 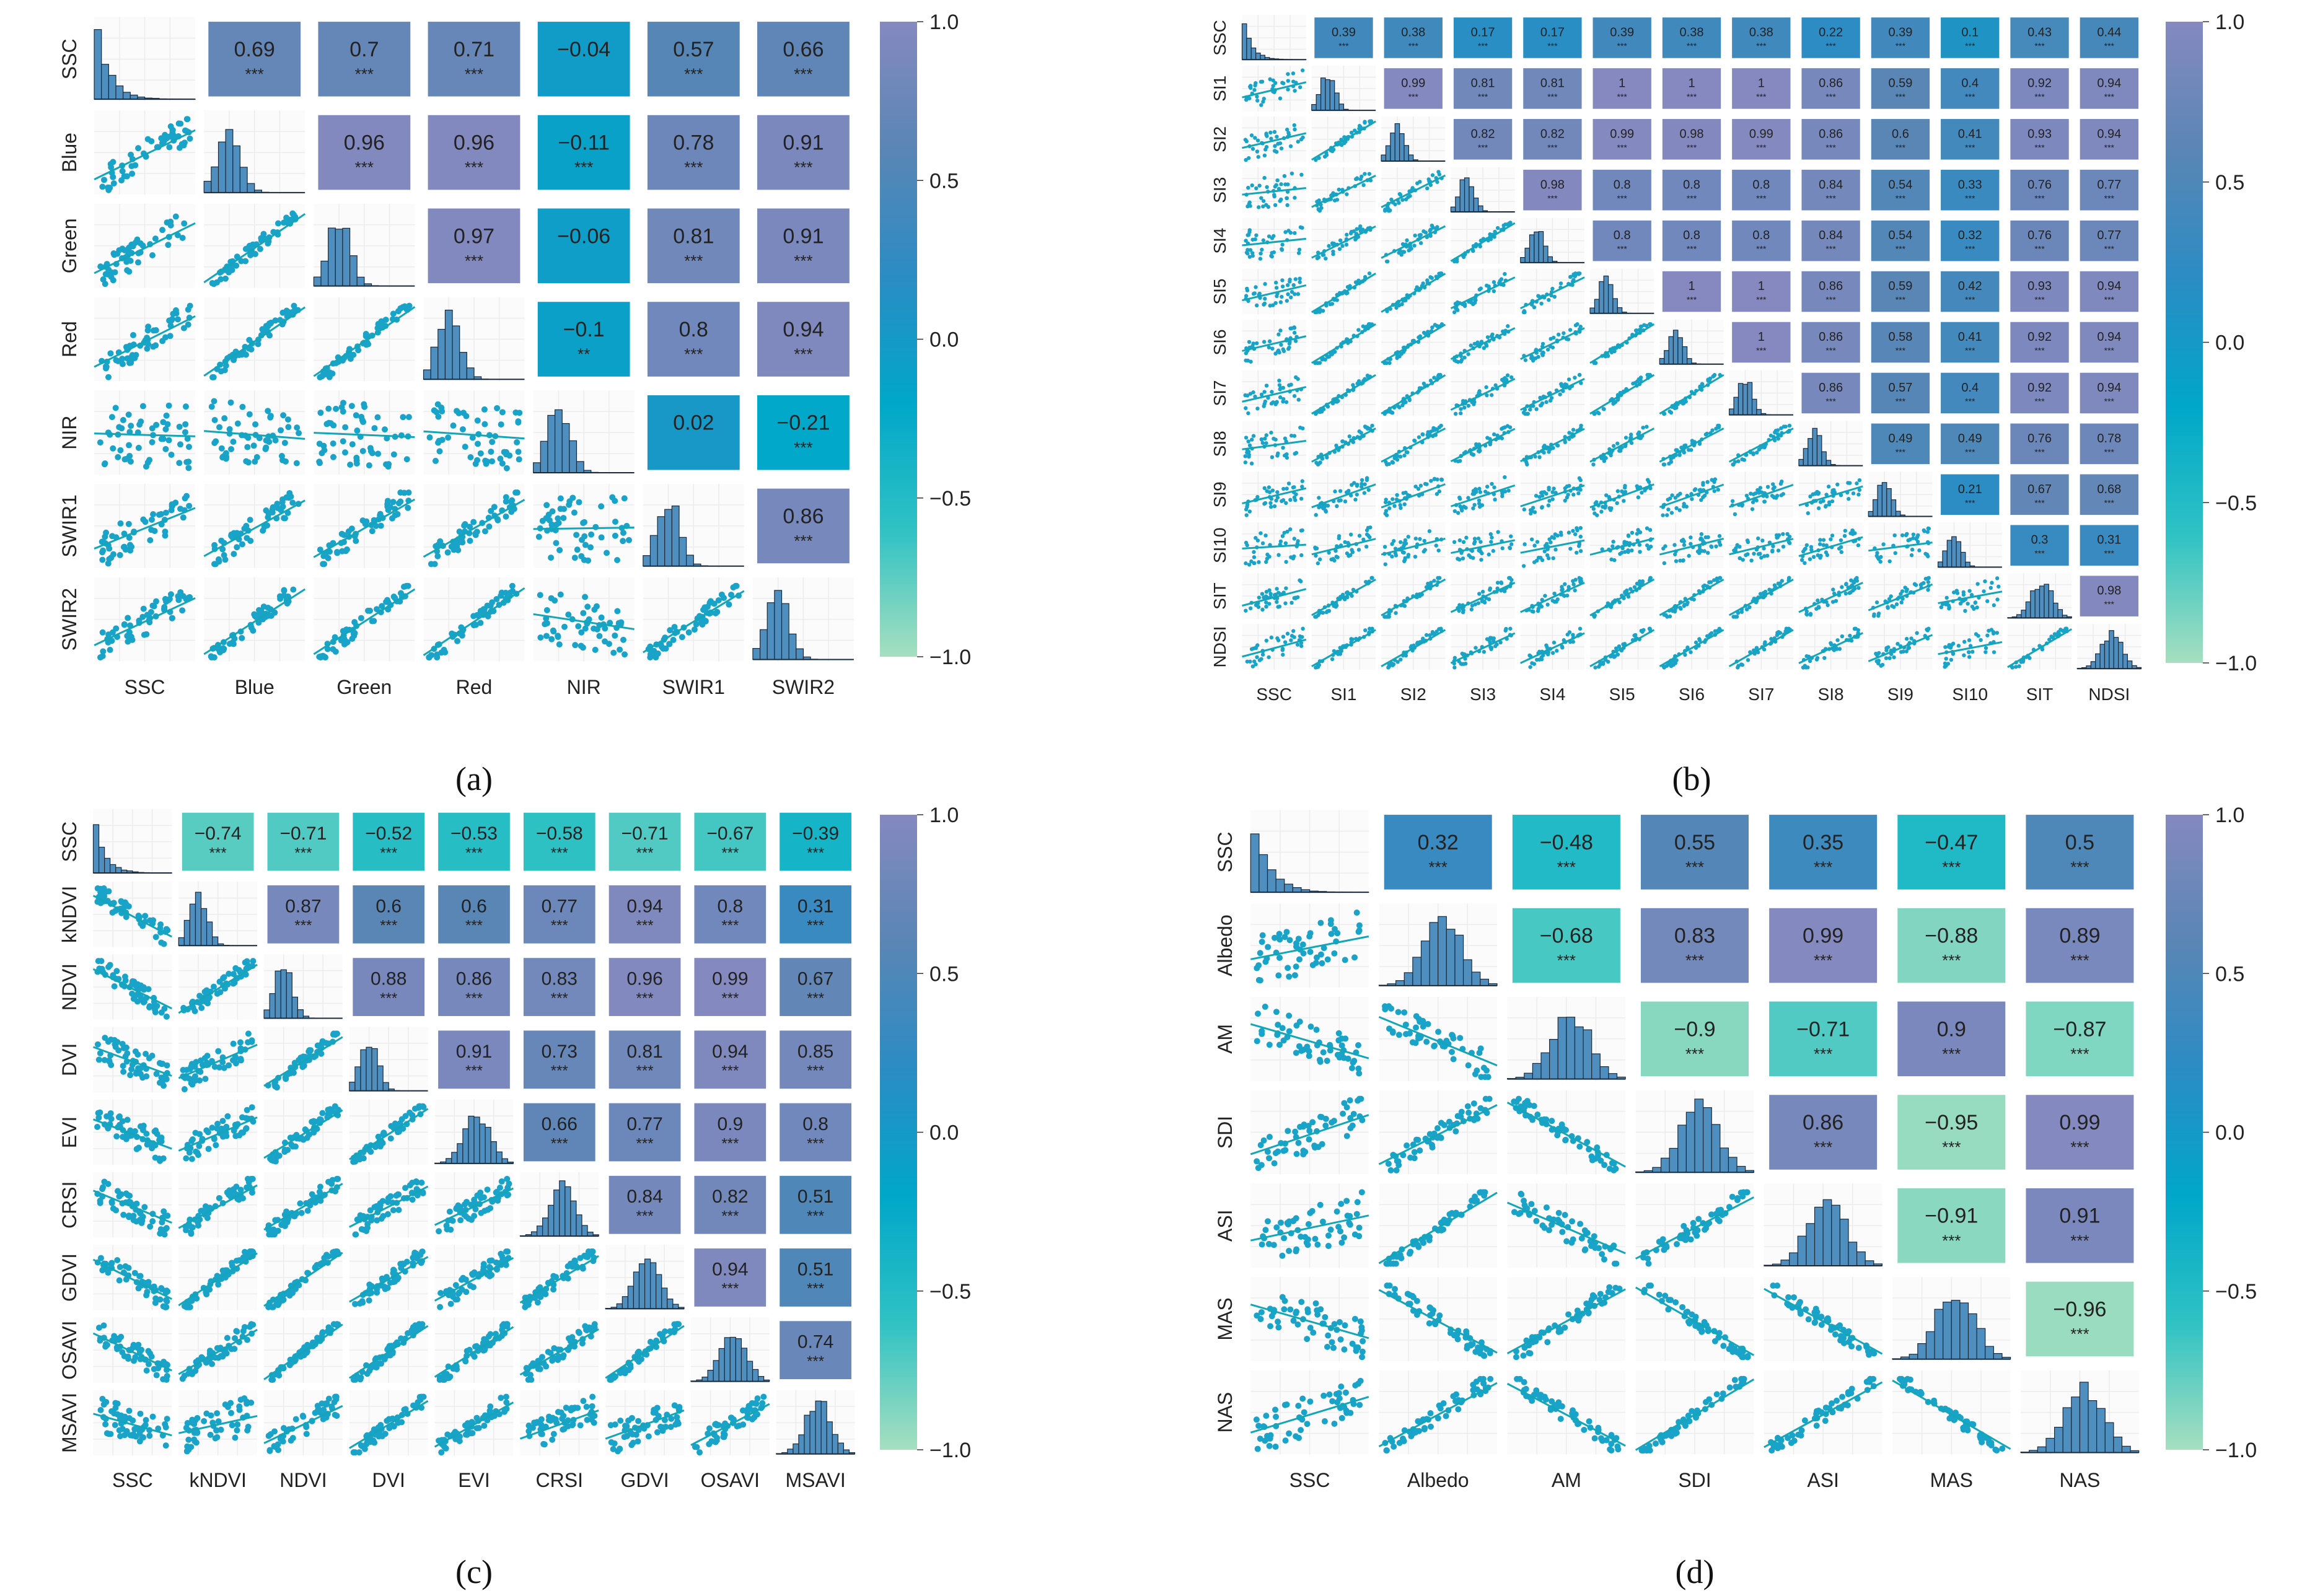 I want to click on corr-cell-SSC-Green, so click(x=364, y=59).